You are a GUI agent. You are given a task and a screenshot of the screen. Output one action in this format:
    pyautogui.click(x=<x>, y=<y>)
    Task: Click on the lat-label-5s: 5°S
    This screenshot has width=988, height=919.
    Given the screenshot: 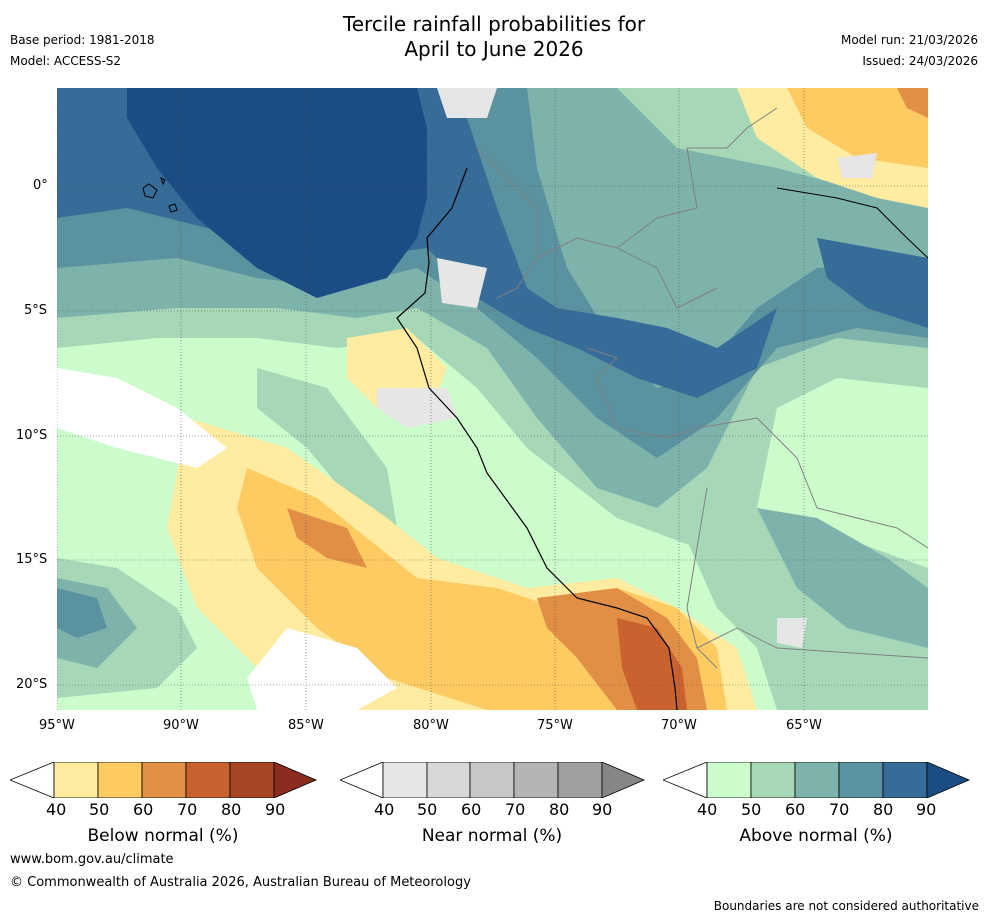 What is the action you would take?
    pyautogui.click(x=36, y=310)
    